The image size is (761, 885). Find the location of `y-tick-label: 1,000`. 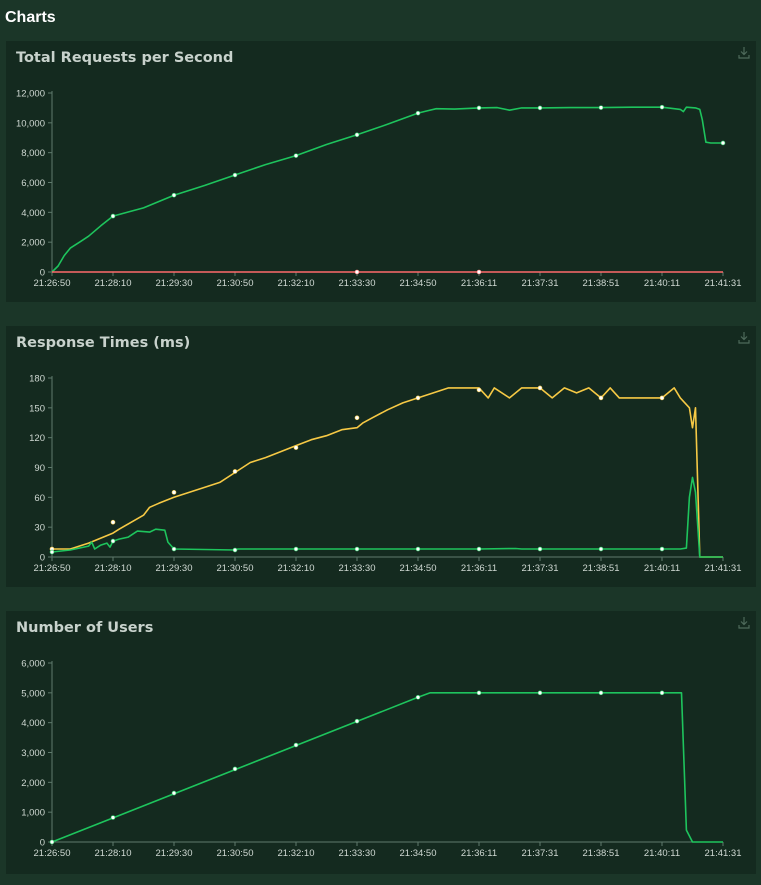

y-tick-label: 1,000 is located at coordinates (33, 813).